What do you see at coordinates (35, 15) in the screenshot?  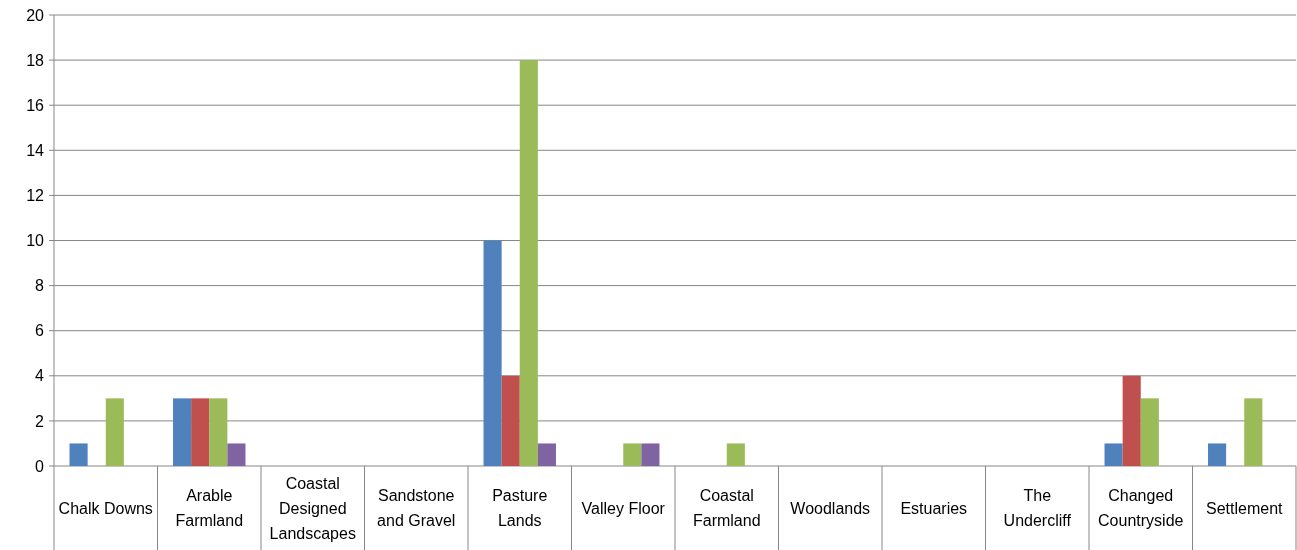 I see `y-tick-label: 20` at bounding box center [35, 15].